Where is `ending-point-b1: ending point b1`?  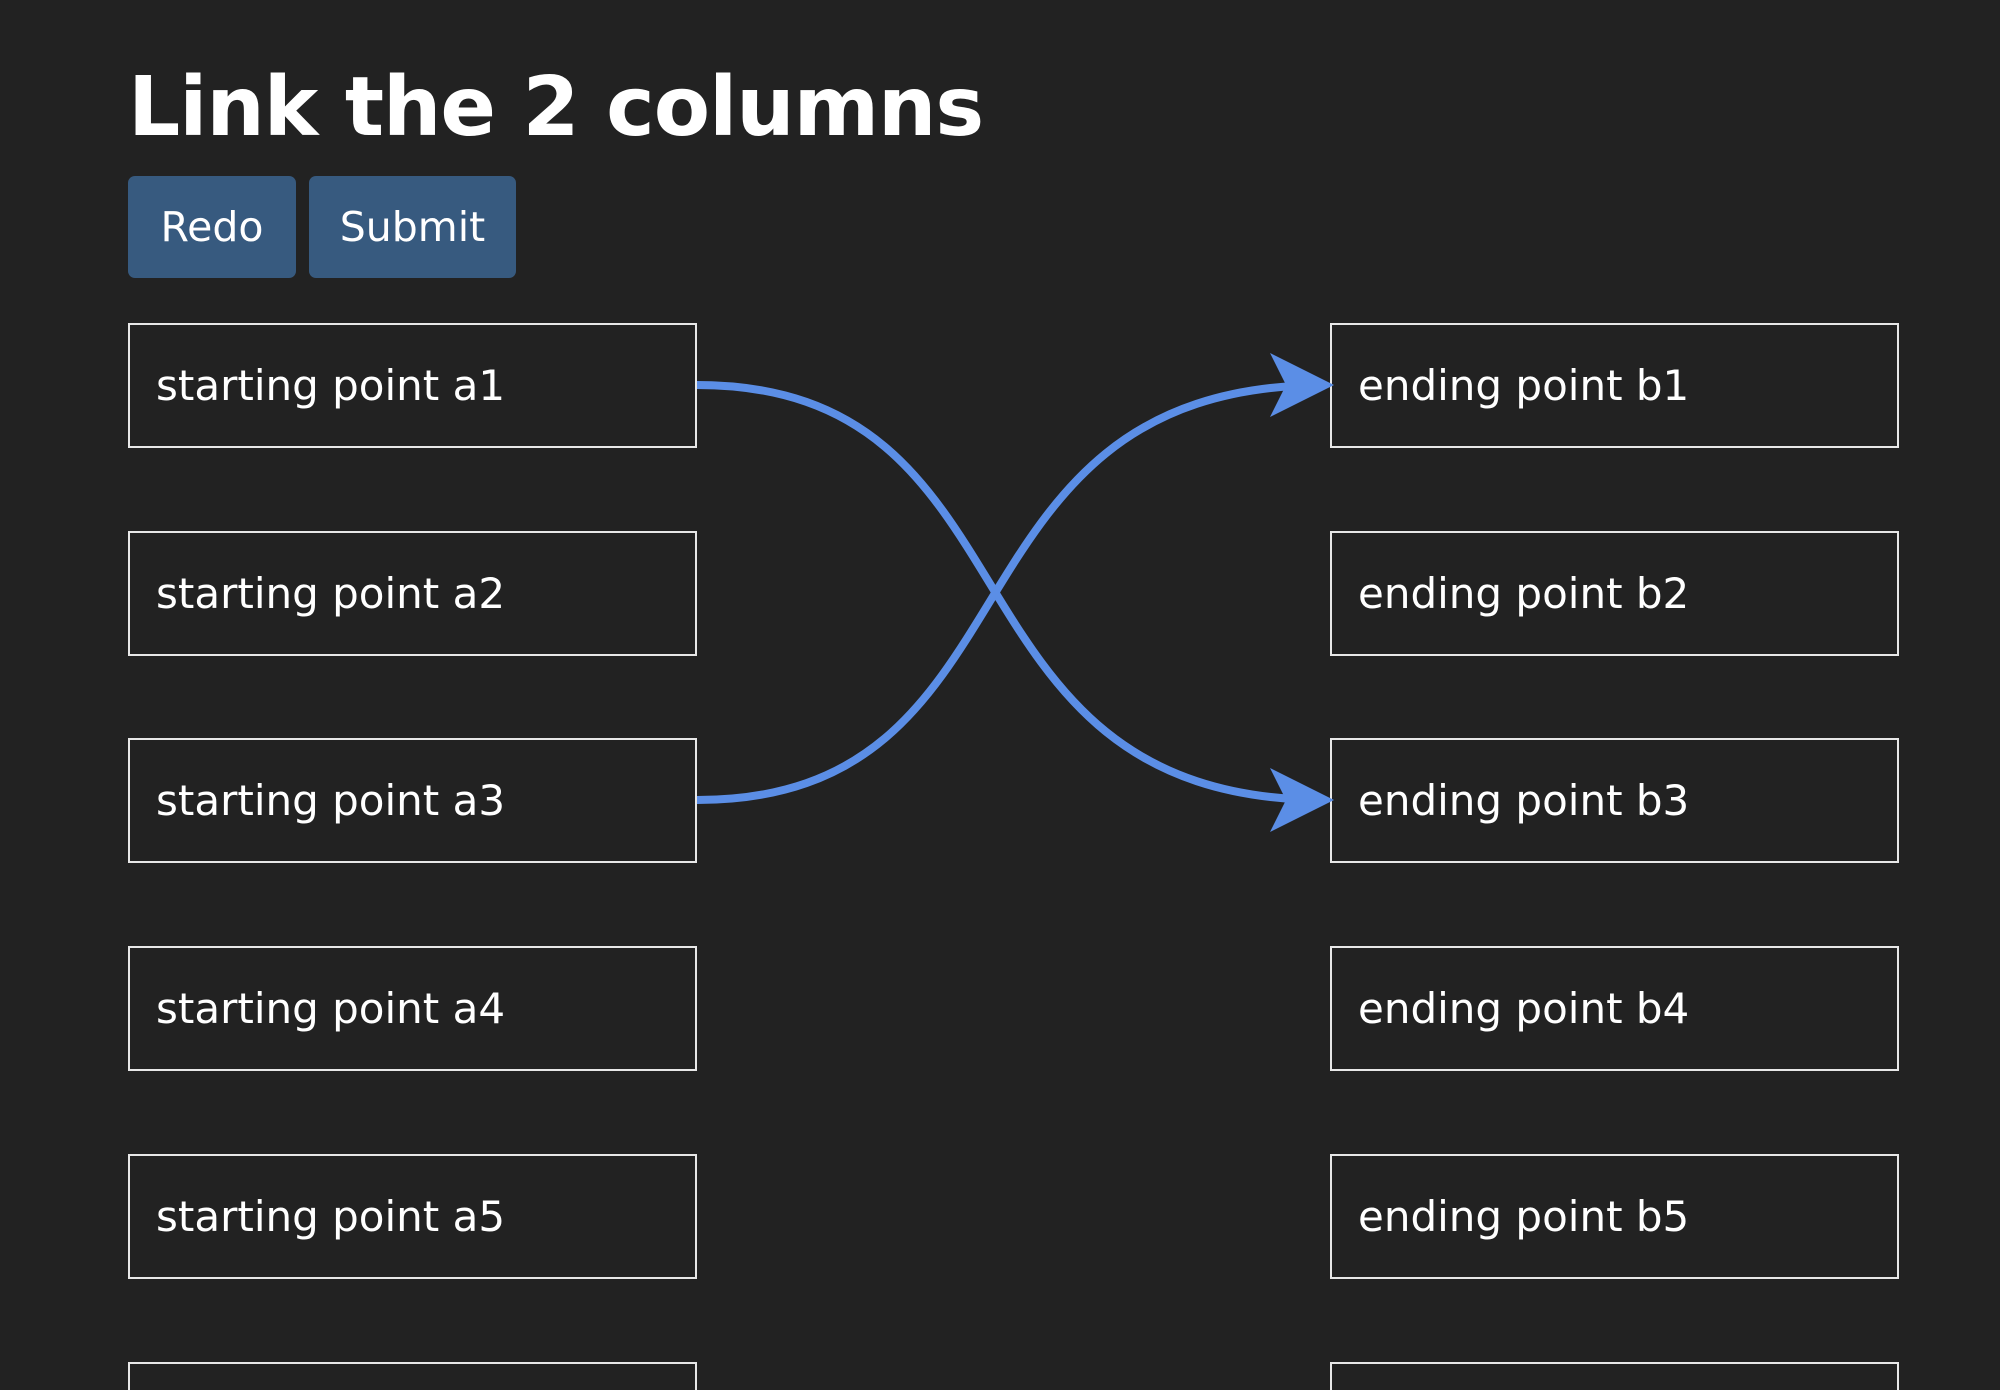 ending-point-b1: ending point b1 is located at coordinates (1614, 385).